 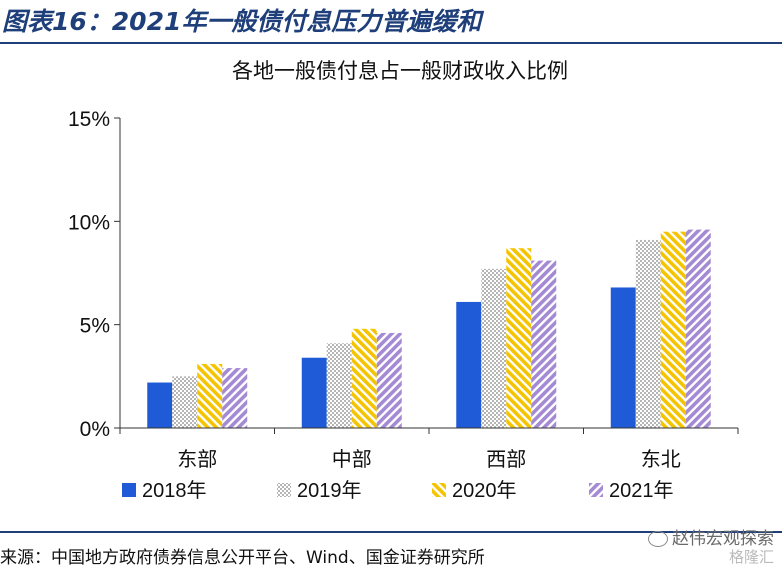 I want to click on watermark-2: 格隆汇, so click(x=751, y=557).